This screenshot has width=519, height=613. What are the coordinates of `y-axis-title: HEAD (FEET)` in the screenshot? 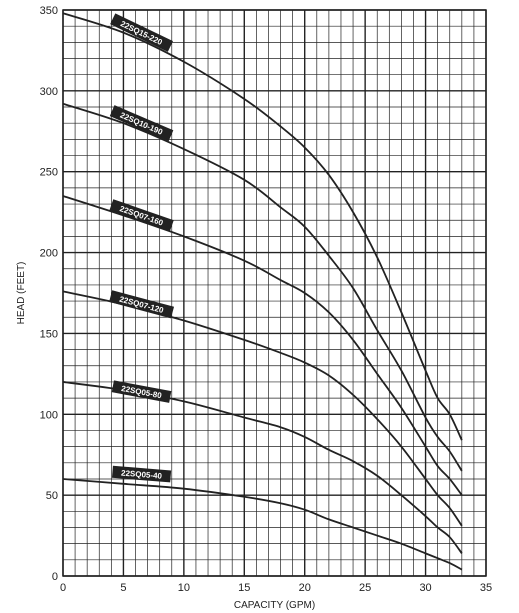 It's located at (21, 293).